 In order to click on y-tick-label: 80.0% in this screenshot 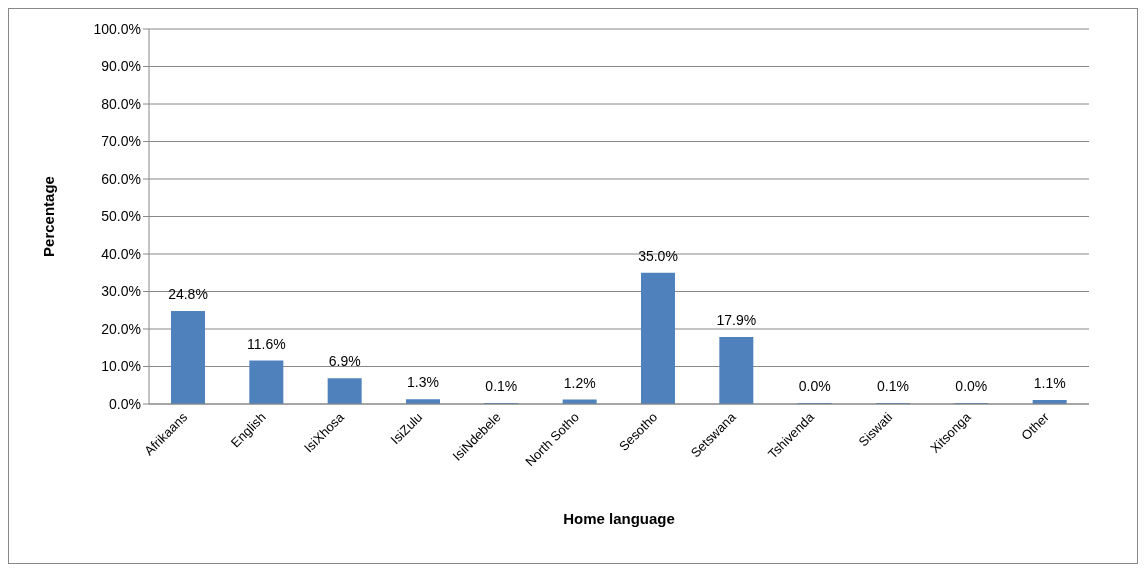, I will do `click(121, 103)`.